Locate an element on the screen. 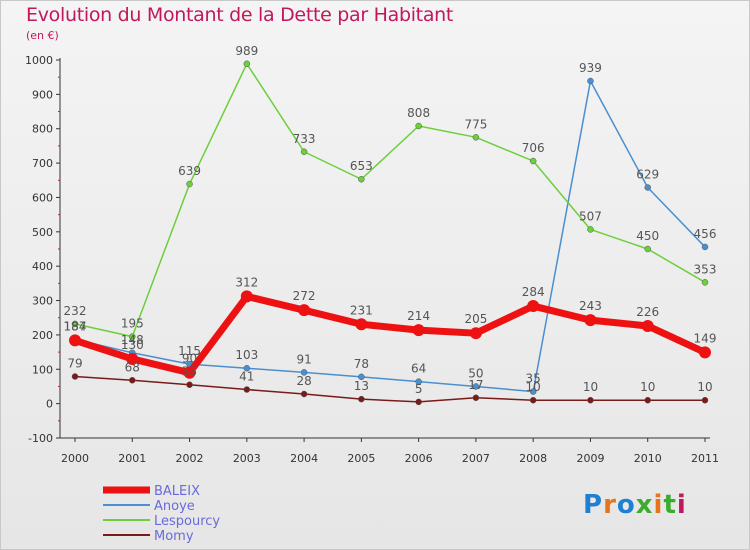 The height and width of the screenshot is (550, 750). data-label-momy: 13 is located at coordinates (361, 386).